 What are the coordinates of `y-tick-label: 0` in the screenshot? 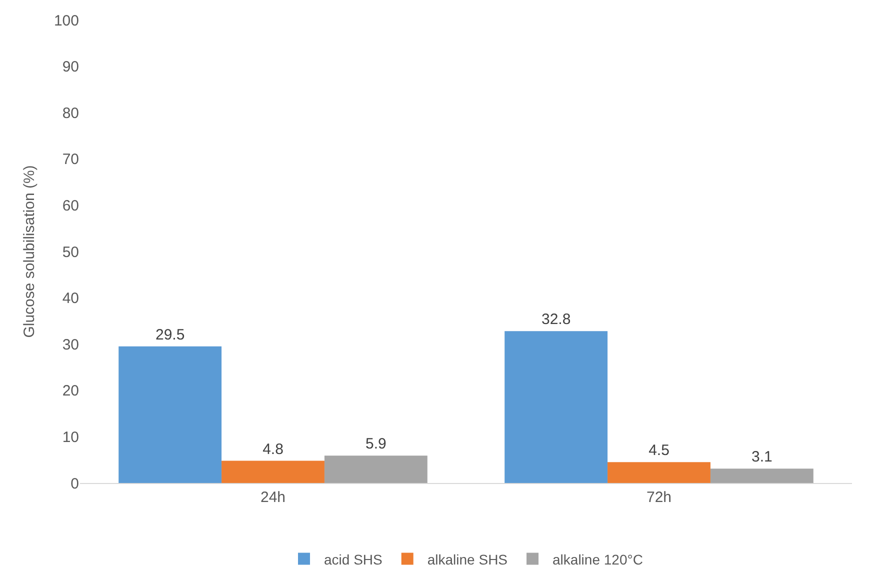 It's located at (74, 483).